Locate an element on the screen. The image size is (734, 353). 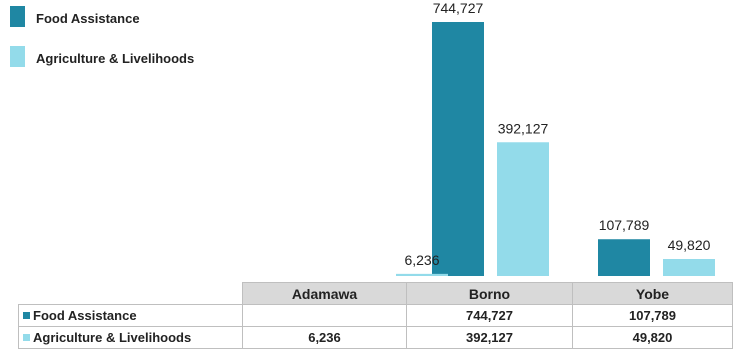
row-label-text-agriculture-livelihoods: Agriculture & Livelihoods is located at coordinates (112, 337).